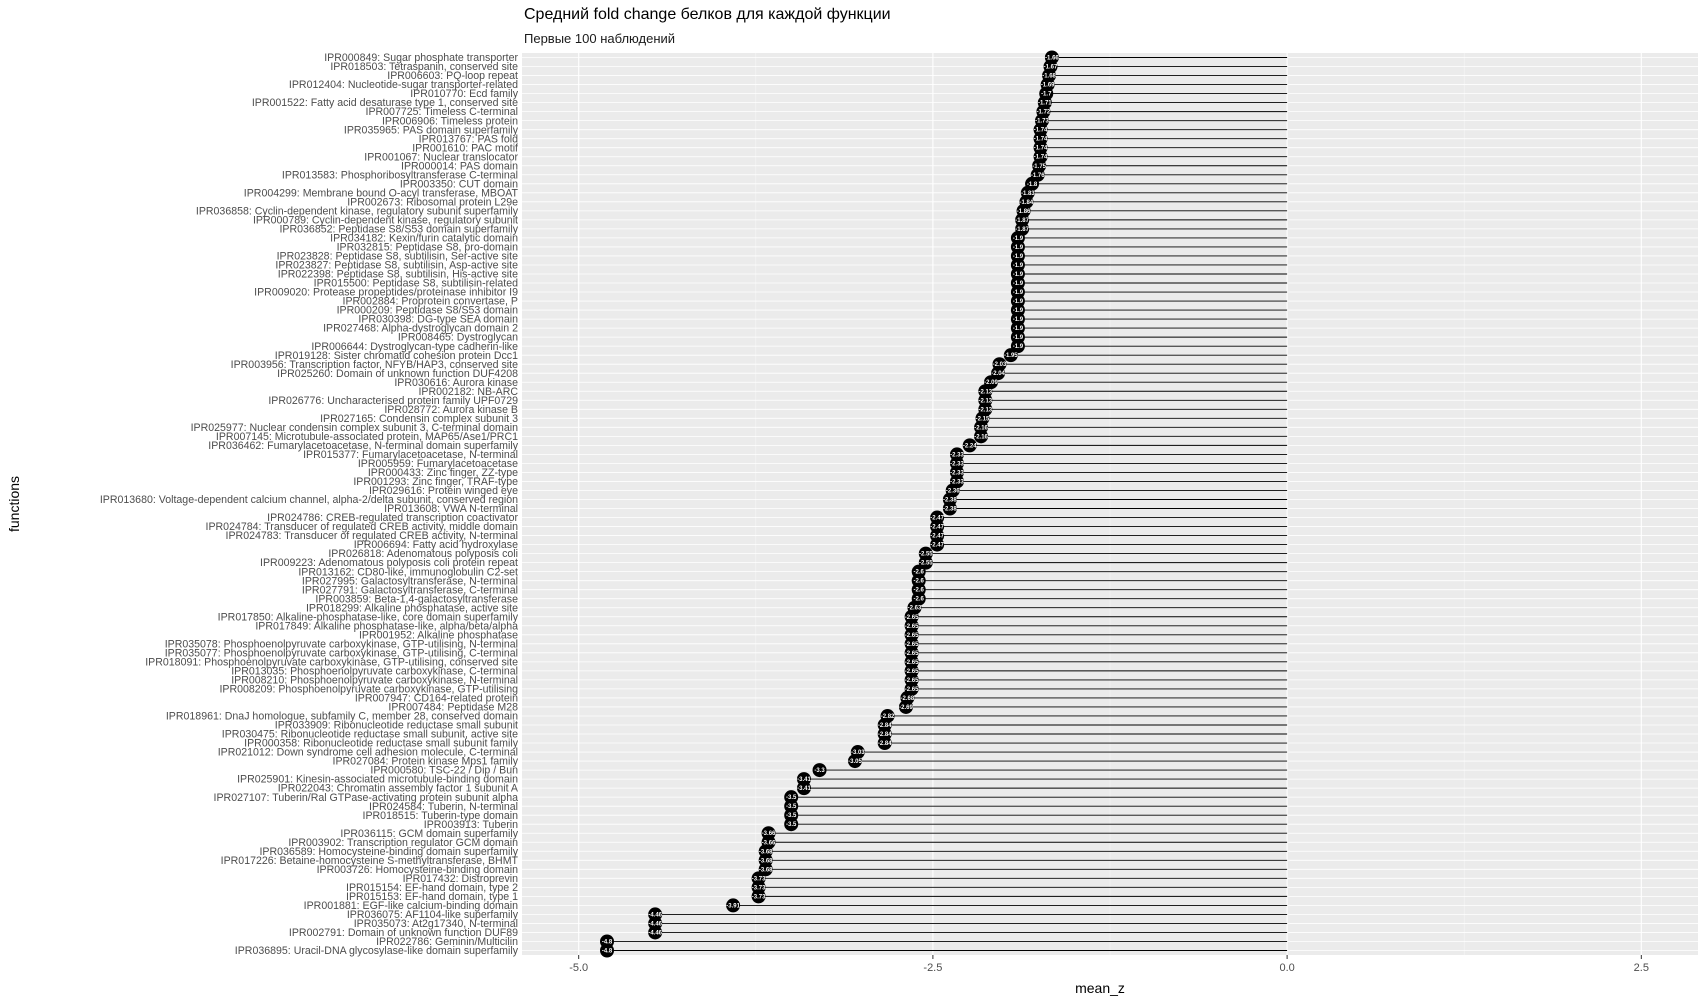  What do you see at coordinates (607, 942) in the screenshot?
I see `data-label: -4.8` at bounding box center [607, 942].